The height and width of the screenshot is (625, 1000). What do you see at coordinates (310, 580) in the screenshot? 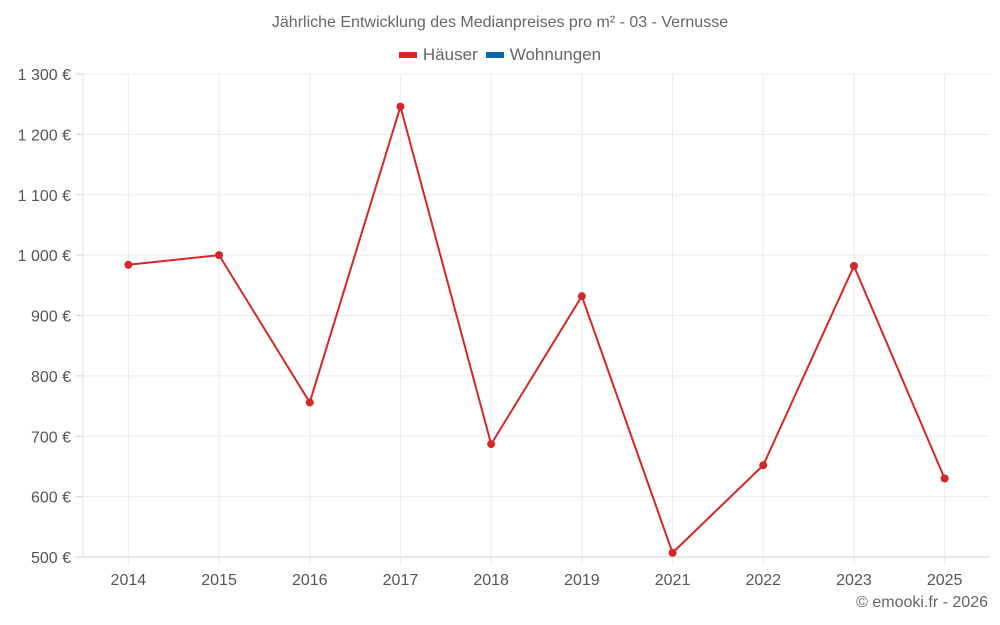
I see `x-tick-label: 2016` at bounding box center [310, 580].